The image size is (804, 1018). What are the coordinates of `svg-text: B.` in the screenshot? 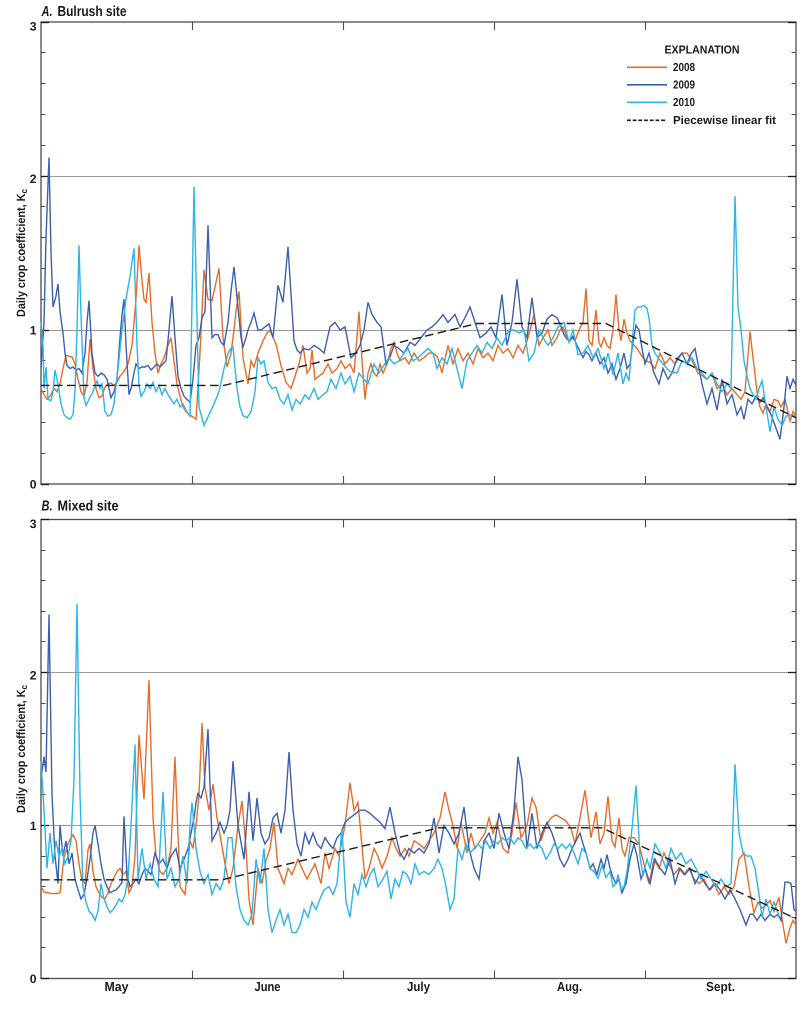 It's located at (47, 507).